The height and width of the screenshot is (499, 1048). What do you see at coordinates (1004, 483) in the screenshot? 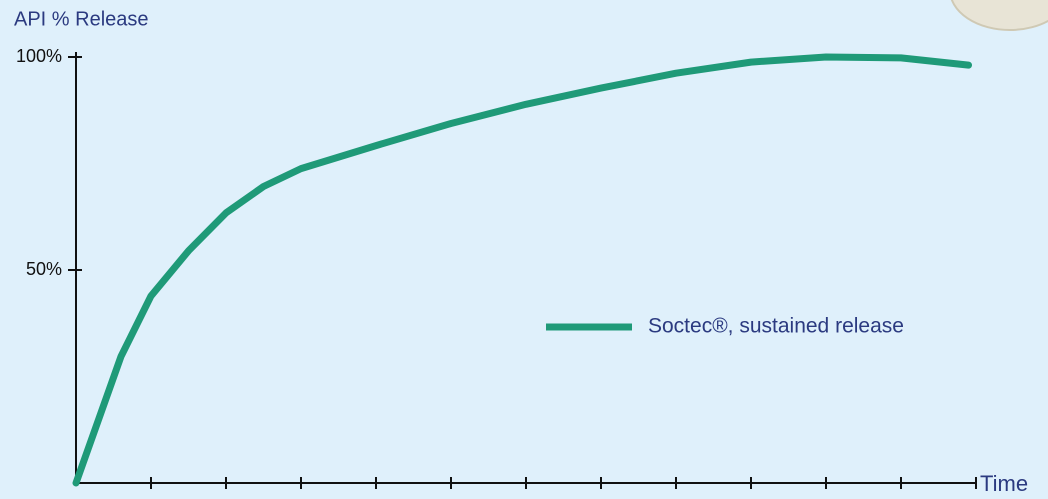
I see `x-axis-label: Time` at bounding box center [1004, 483].